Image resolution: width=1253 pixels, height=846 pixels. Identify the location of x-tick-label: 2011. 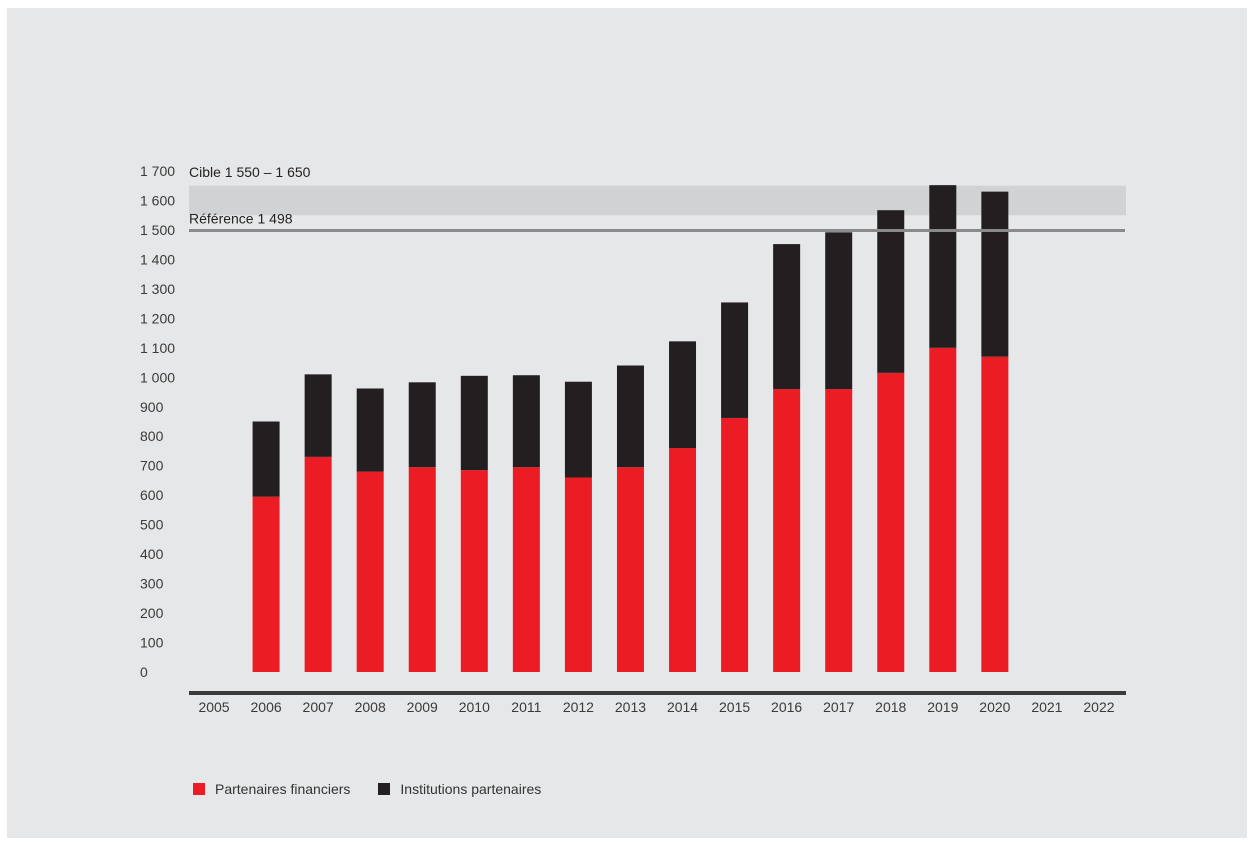
(526, 707).